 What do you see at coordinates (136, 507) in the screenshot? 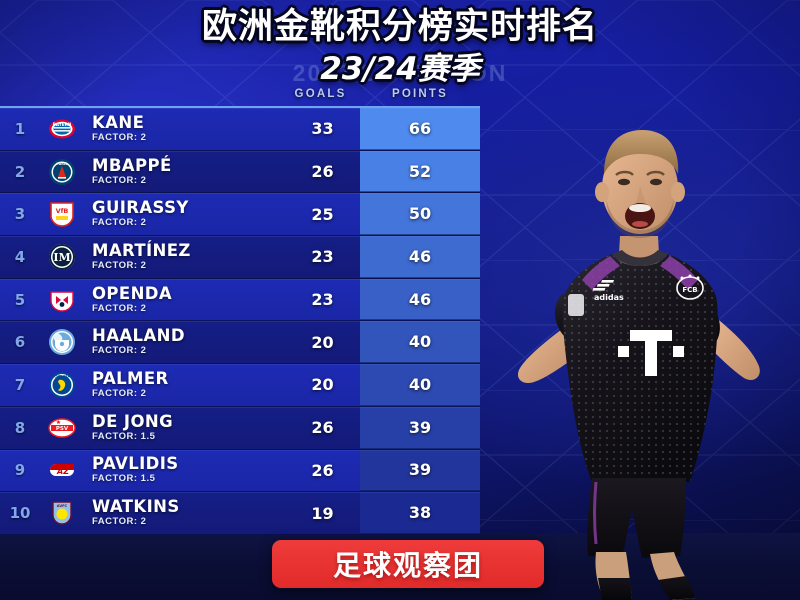
I see `player-name: WATKINS` at bounding box center [136, 507].